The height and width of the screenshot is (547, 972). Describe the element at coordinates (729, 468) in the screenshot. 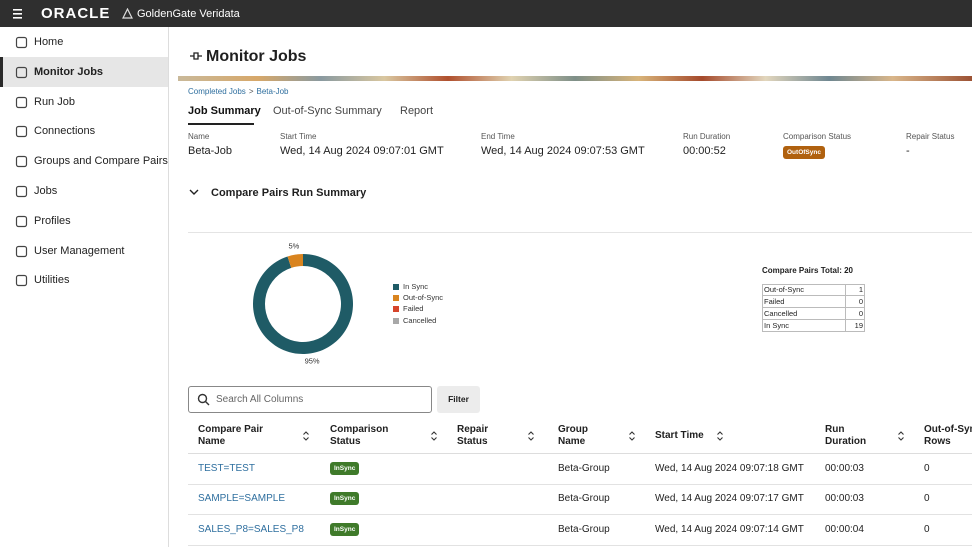

I see `cell: Wed, 14 Aug 2024 09:07:18 GMT` at that location.